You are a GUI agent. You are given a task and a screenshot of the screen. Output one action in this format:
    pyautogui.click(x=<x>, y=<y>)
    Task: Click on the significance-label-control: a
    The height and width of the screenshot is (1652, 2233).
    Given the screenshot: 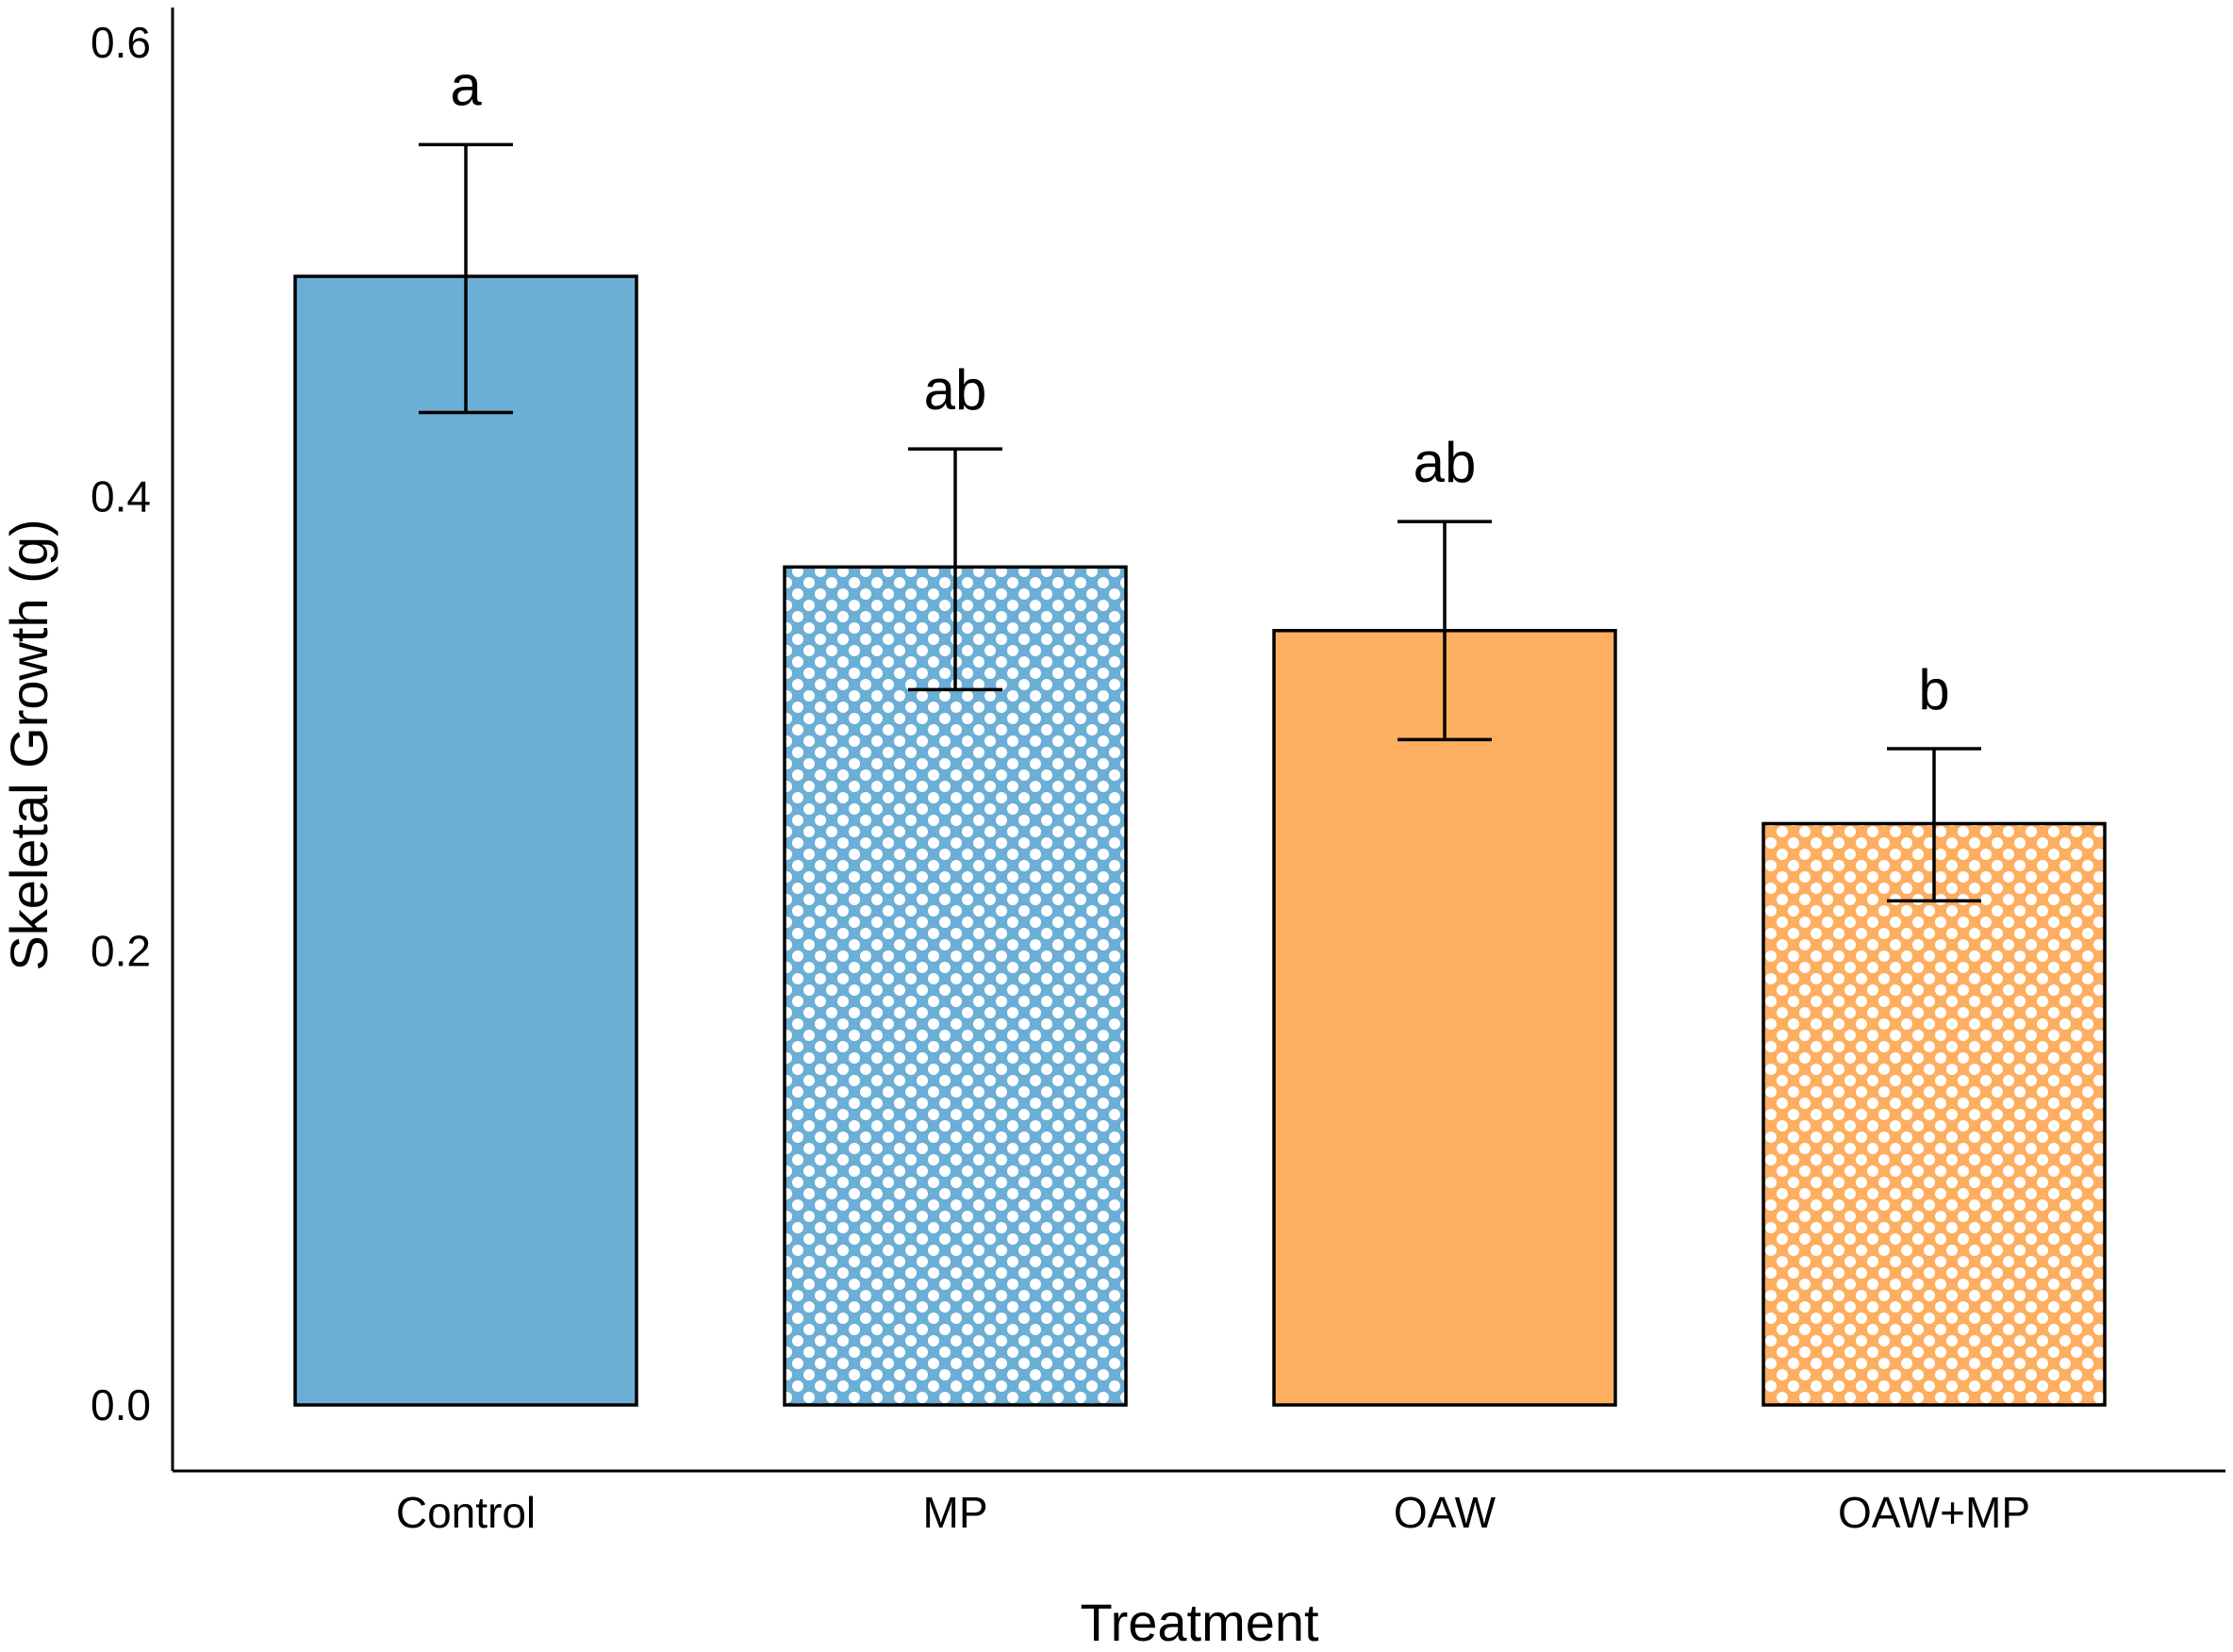 What is the action you would take?
    pyautogui.click(x=466, y=85)
    